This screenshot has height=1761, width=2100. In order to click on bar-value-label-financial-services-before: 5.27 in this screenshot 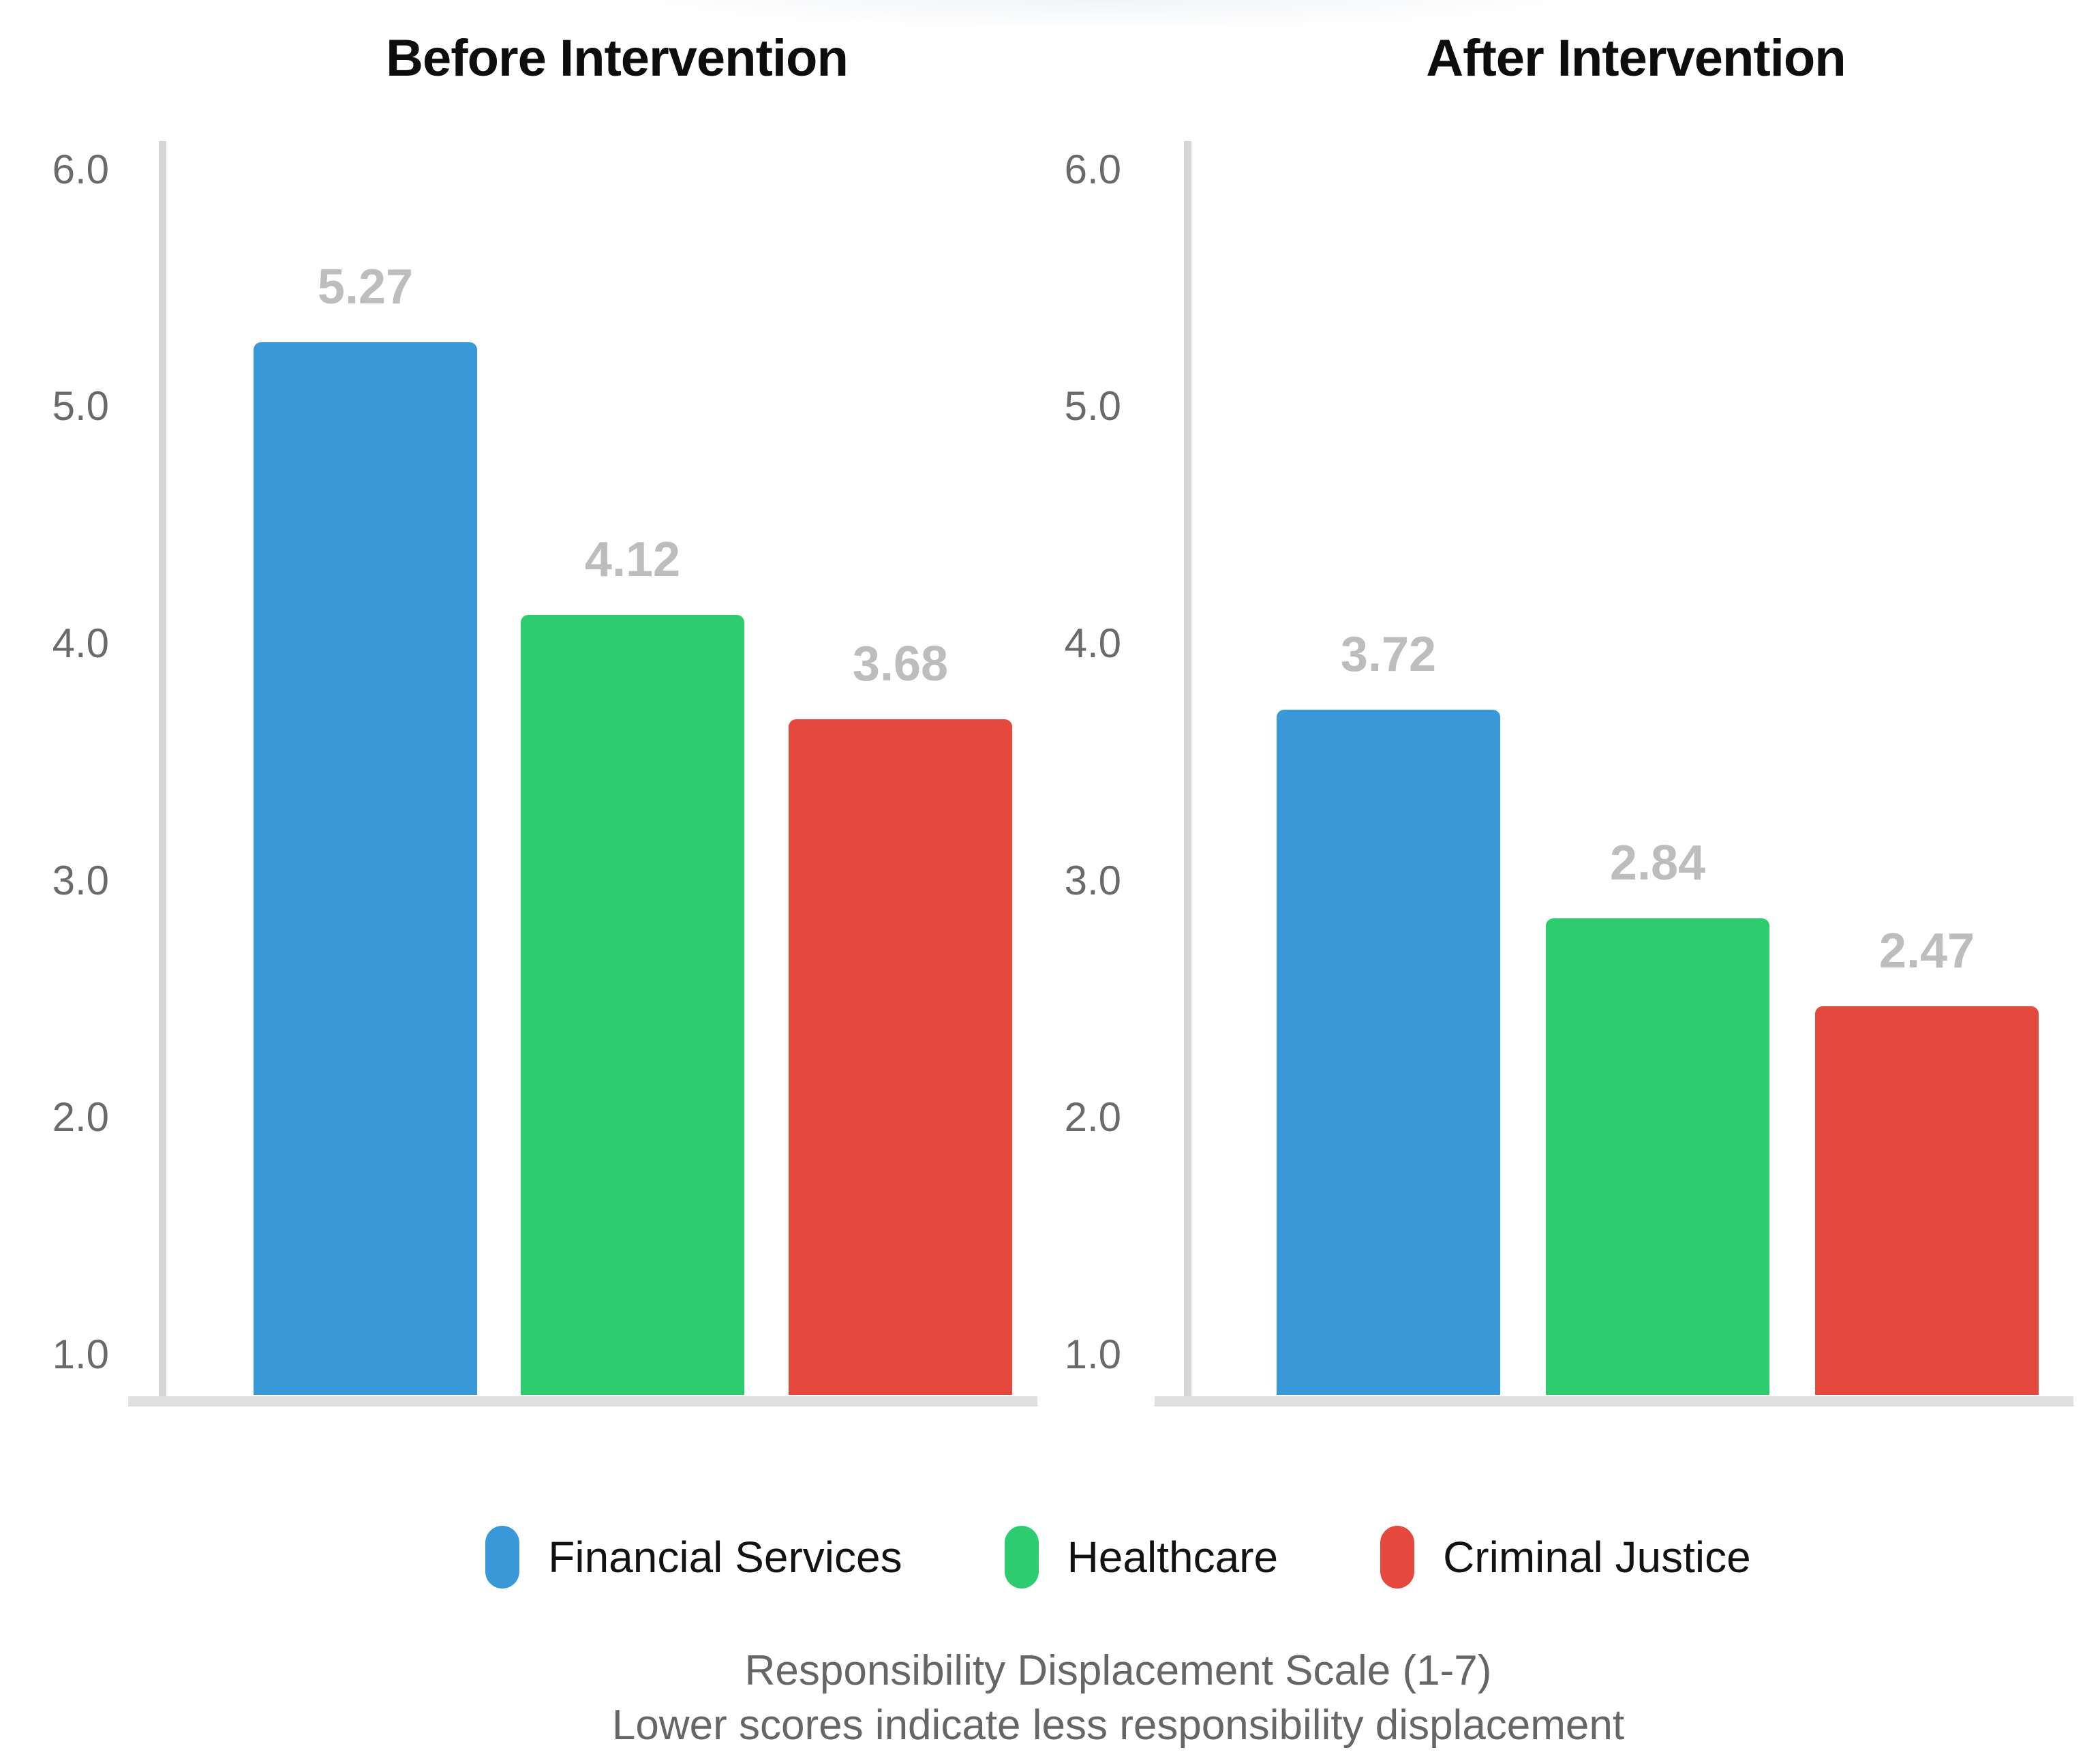, I will do `click(365, 287)`.